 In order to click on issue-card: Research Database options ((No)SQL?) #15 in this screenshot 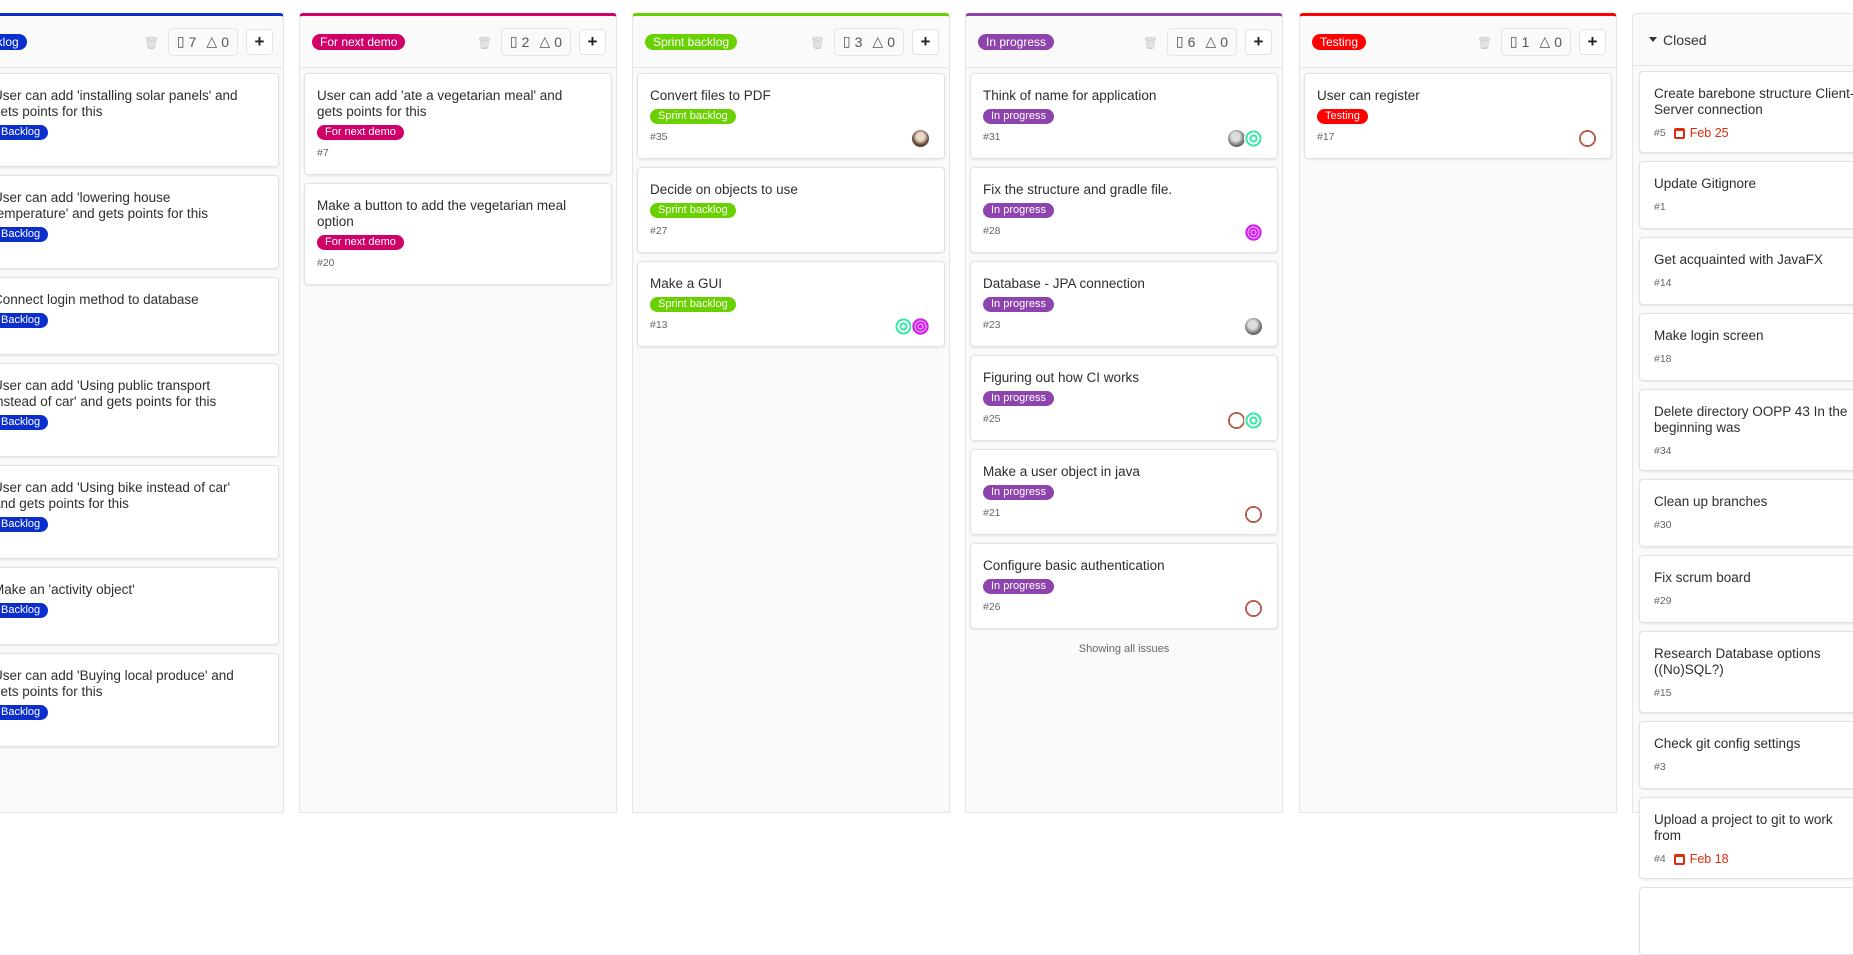, I will do `click(1746, 672)`.